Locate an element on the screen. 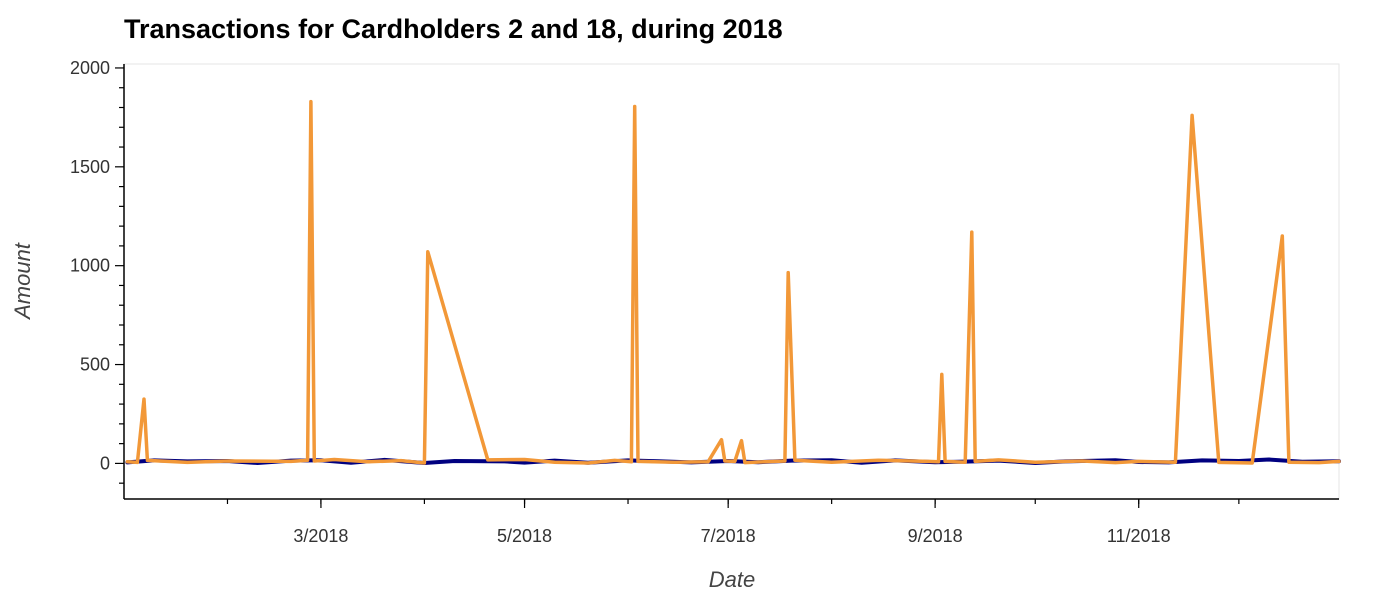 The width and height of the screenshot is (1400, 600). y-tick-label: 1500 is located at coordinates (90, 167).